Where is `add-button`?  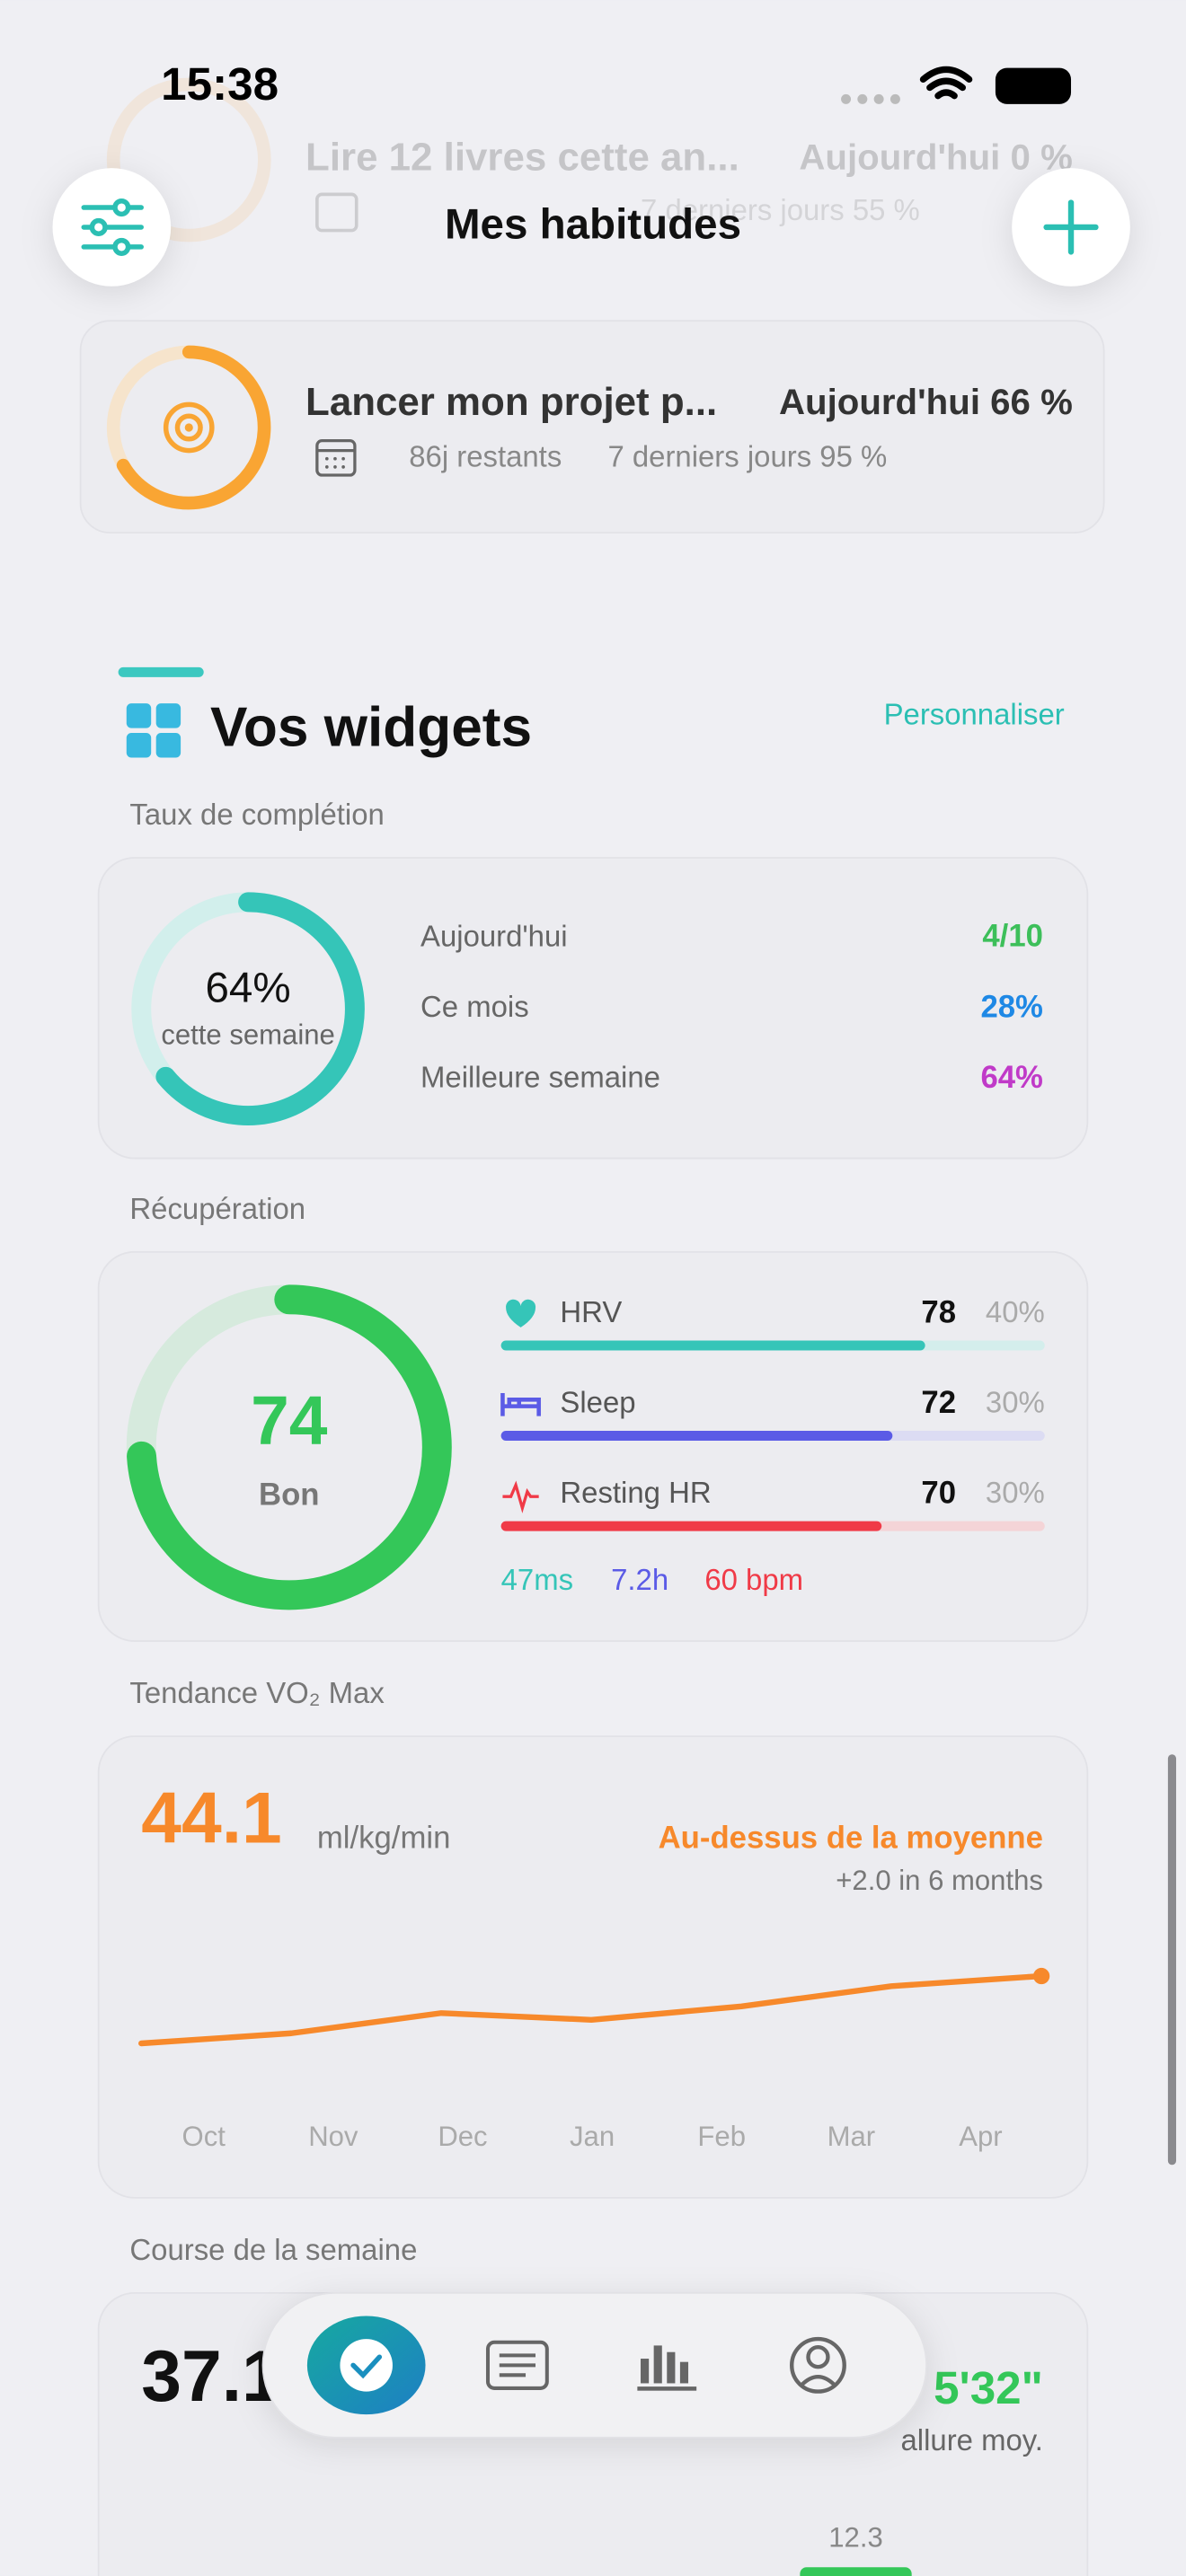
add-button is located at coordinates (1071, 227).